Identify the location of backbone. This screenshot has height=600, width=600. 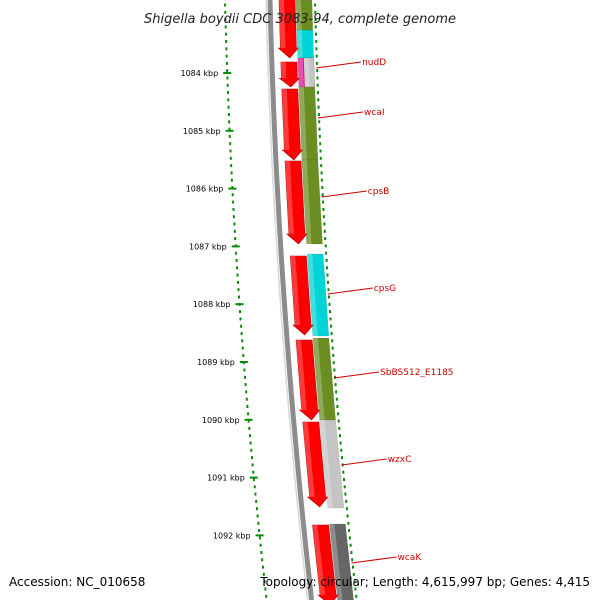
(290, 300).